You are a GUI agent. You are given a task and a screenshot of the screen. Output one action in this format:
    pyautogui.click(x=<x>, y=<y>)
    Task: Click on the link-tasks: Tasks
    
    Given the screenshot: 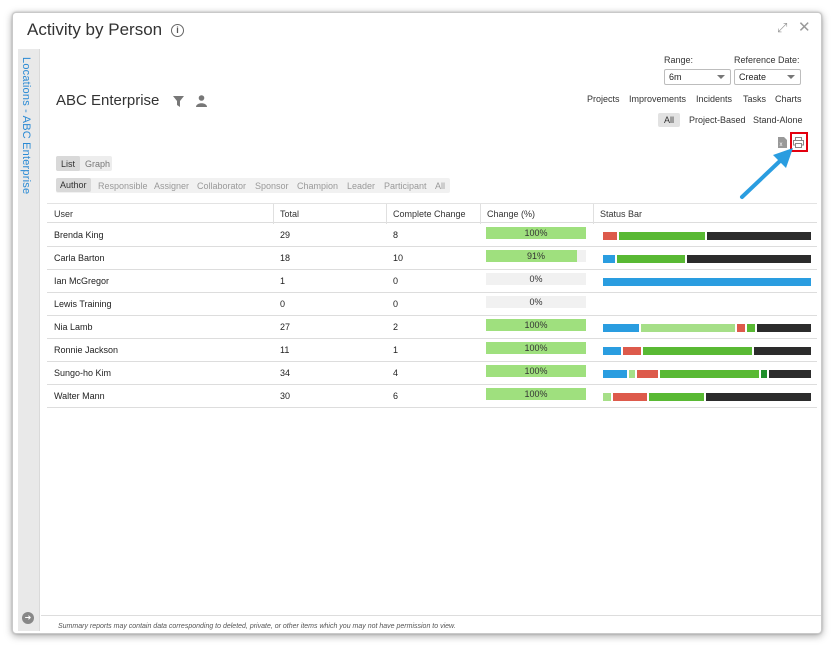 What is the action you would take?
    pyautogui.click(x=755, y=99)
    